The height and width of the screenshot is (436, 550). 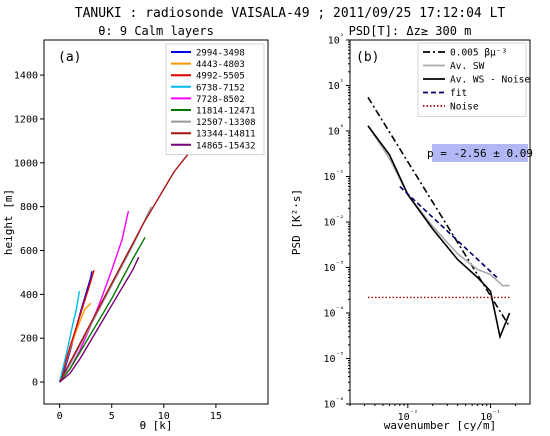 What do you see at coordinates (334, 176) in the screenshot?
I see `y-tick-label: 10⁻¹` at bounding box center [334, 176].